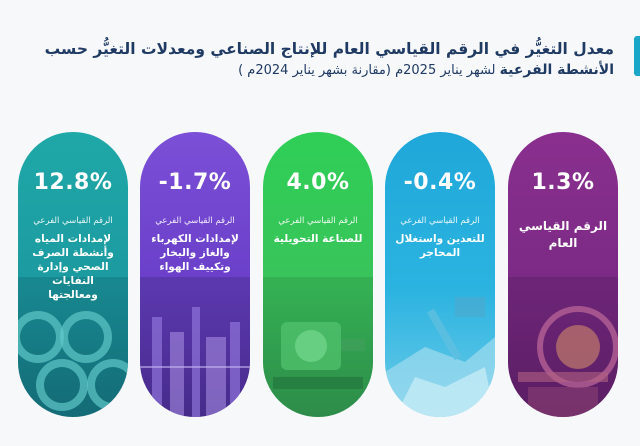 The height and width of the screenshot is (446, 640). I want to click on sublabel-mining: الرقم القياسي الفرعي, so click(440, 221).